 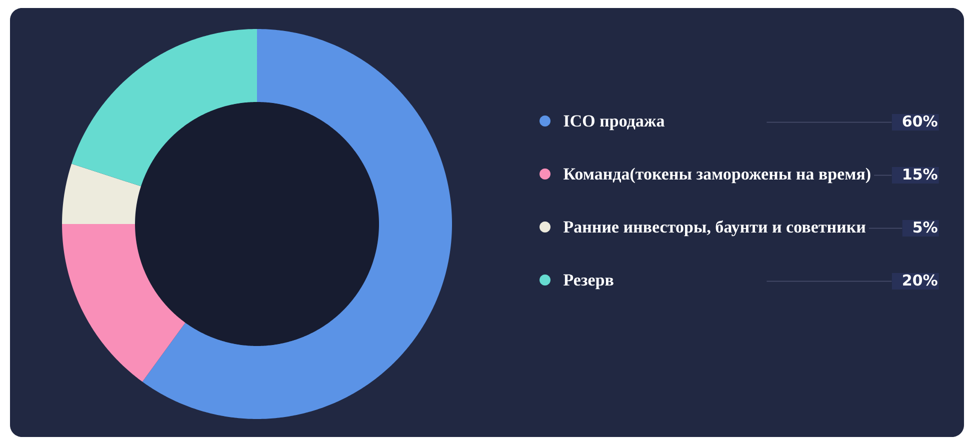 What do you see at coordinates (589, 282) in the screenshot?
I see `legend-label: Резерв` at bounding box center [589, 282].